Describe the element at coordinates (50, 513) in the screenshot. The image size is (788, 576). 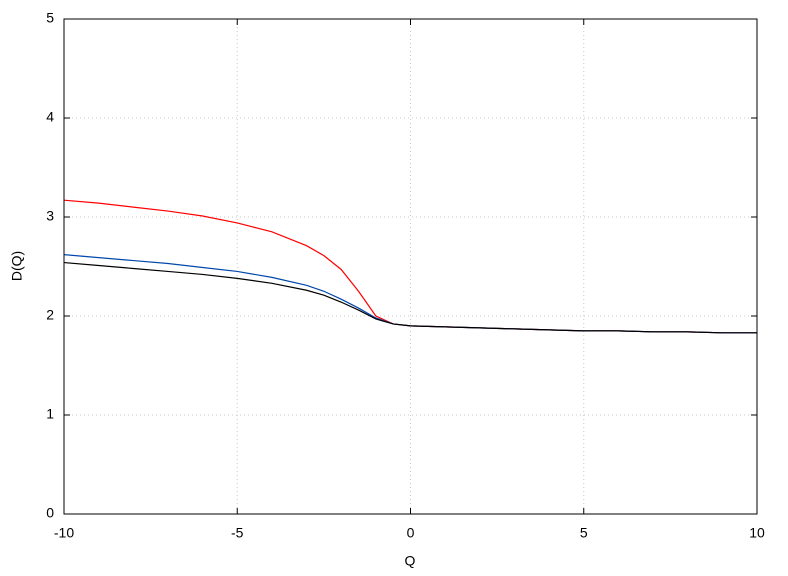
I see `y-tick-label: 0` at that location.